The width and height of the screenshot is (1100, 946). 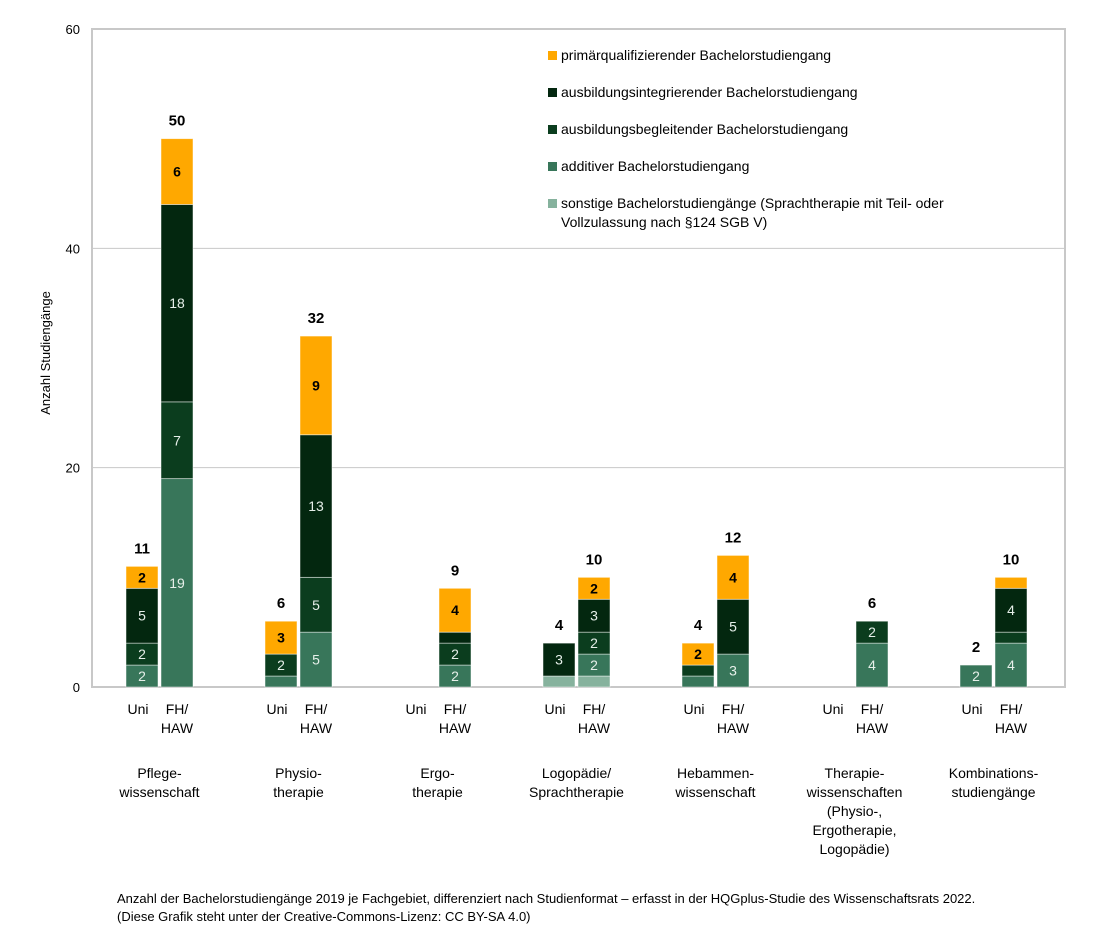 I want to click on bar-total-label: 32, so click(x=316, y=318).